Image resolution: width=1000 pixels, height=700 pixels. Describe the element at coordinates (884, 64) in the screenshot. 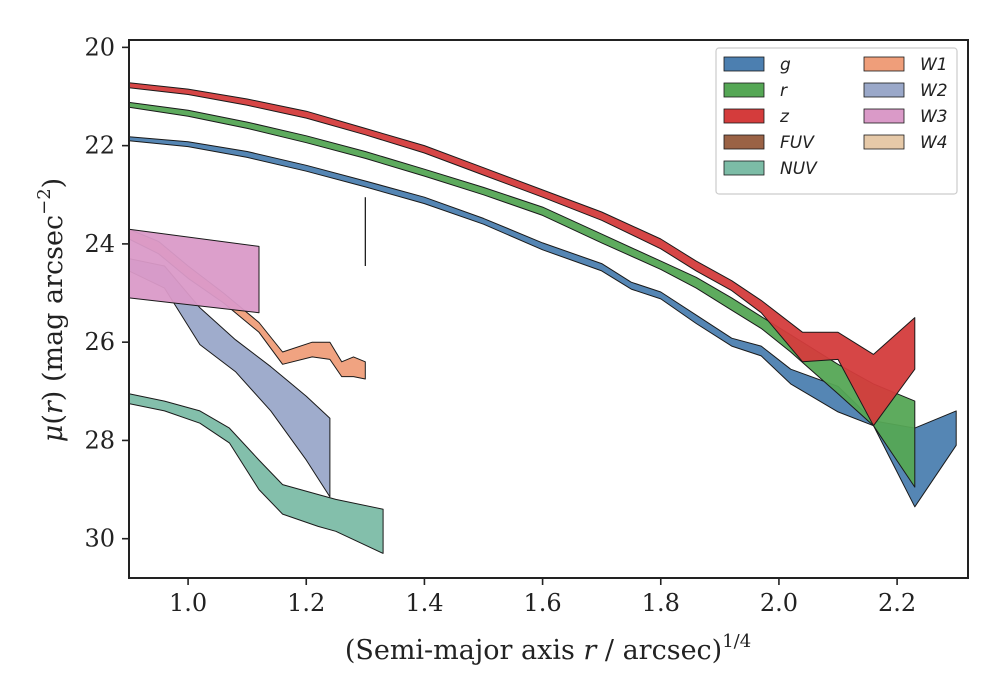

I see `legend-swatch-w1` at that location.